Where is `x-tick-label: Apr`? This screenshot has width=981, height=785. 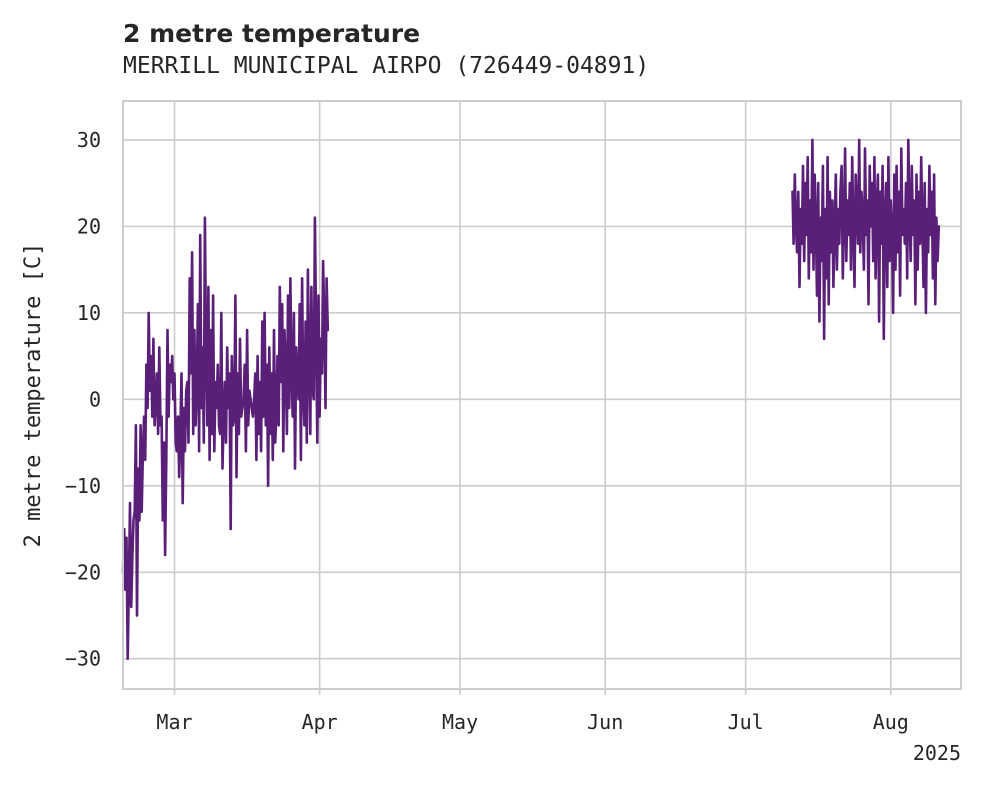
x-tick-label: Apr is located at coordinates (320, 722).